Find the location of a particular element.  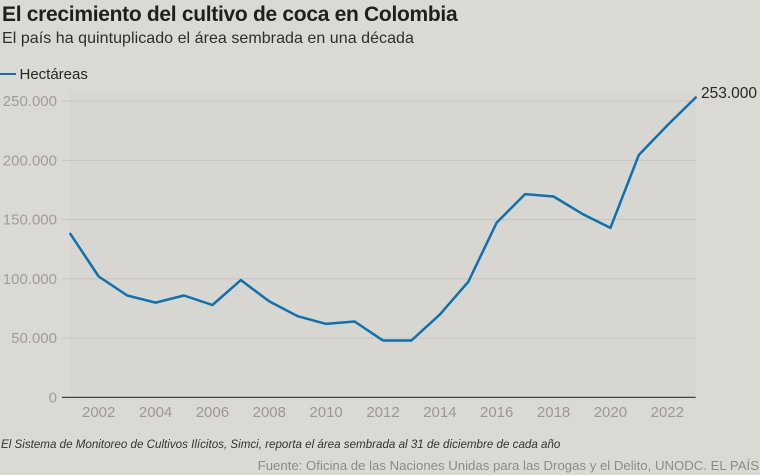

svg-text: 2012 is located at coordinates (382, 412).